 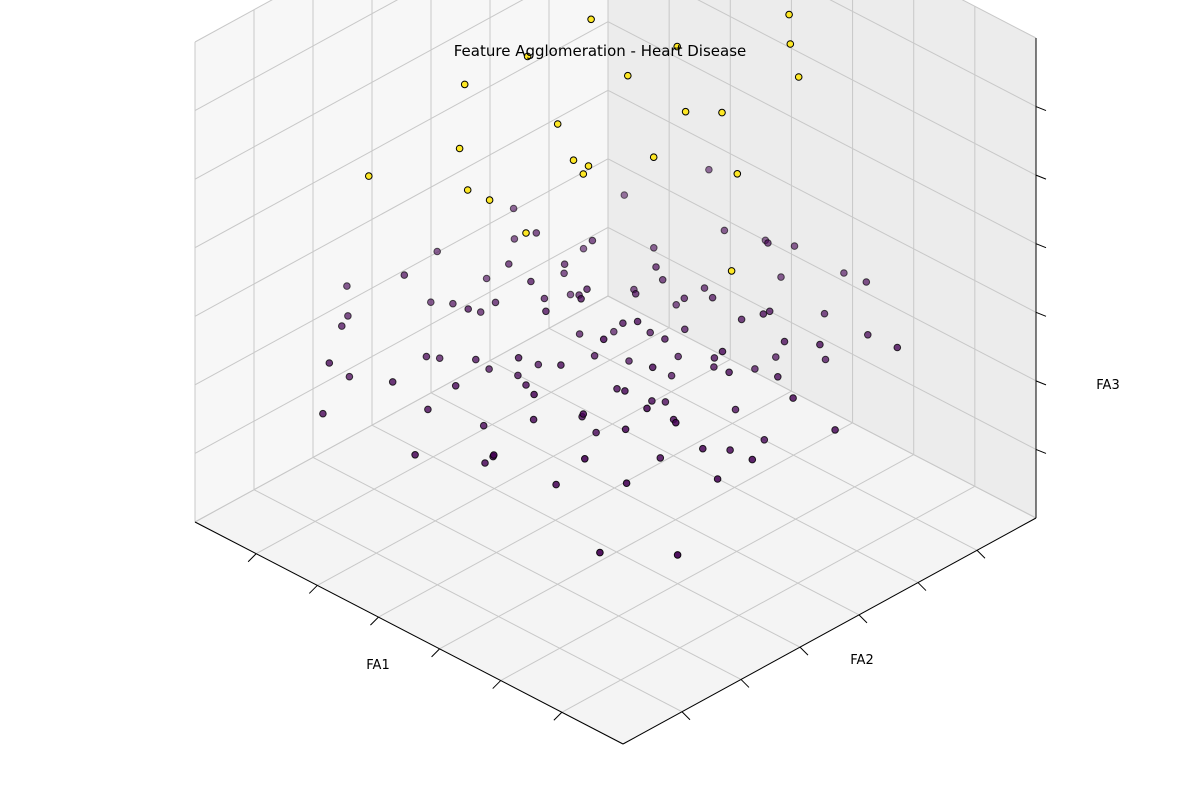 What do you see at coordinates (1107, 385) in the screenshot?
I see `z-axis-label: FA3` at bounding box center [1107, 385].